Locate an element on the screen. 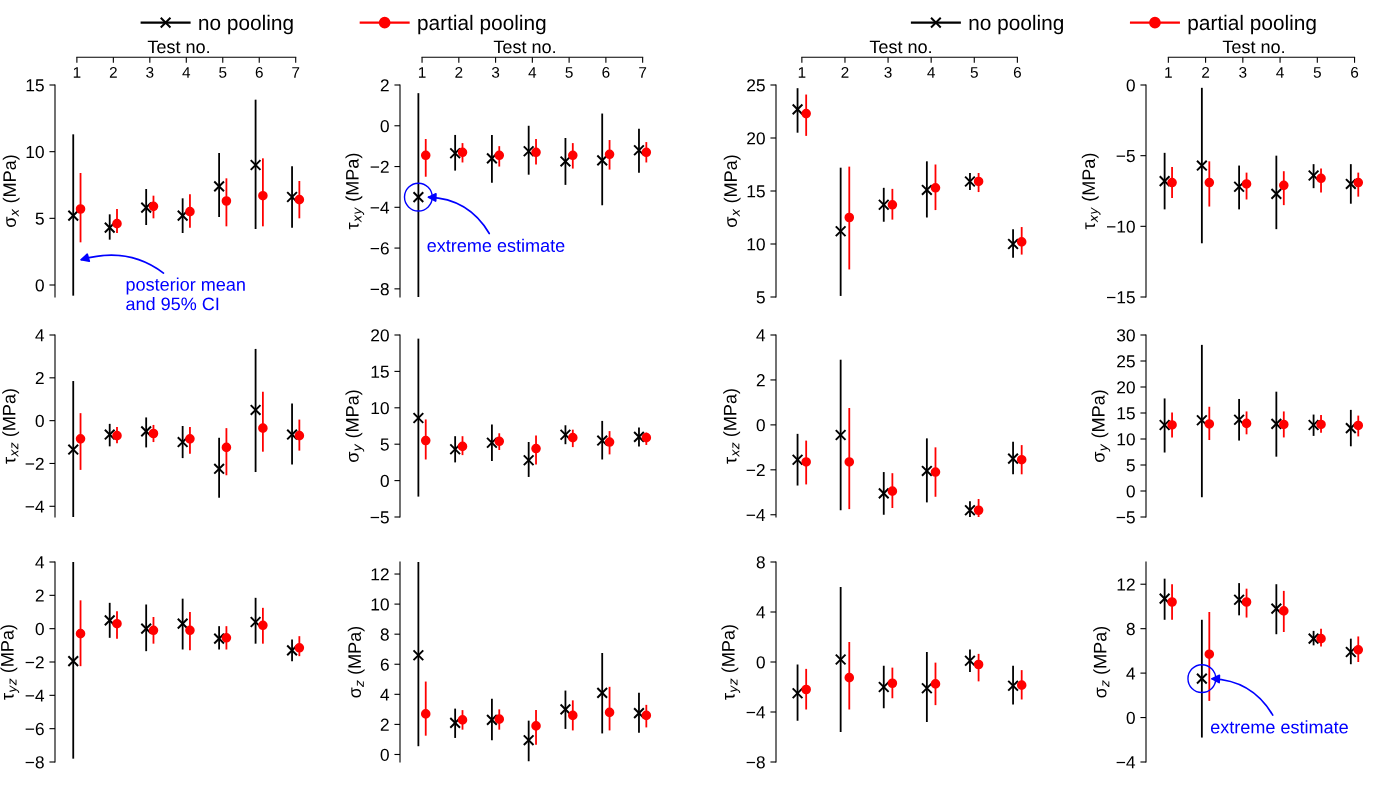  y-tick-label: −15 is located at coordinates (1120, 297).